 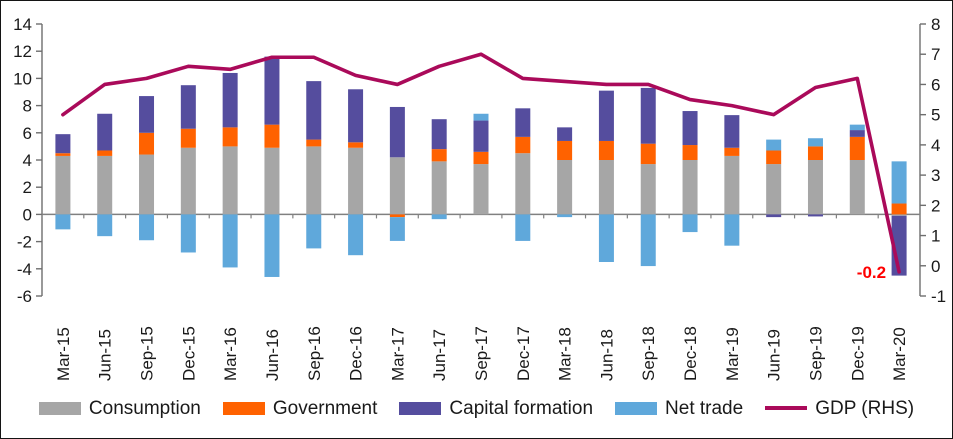 What do you see at coordinates (144, 408) in the screenshot?
I see `legend-label: Consumption` at bounding box center [144, 408].